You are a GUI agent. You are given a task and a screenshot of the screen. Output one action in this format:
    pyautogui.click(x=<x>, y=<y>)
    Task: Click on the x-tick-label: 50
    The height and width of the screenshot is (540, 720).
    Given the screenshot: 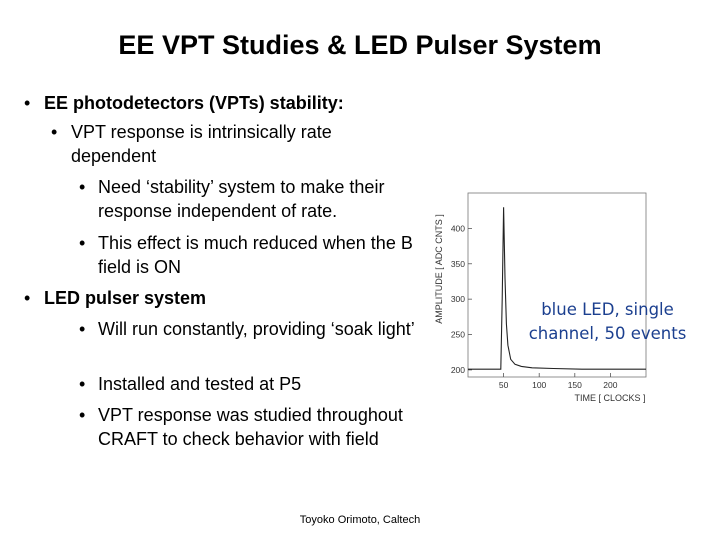 What is the action you would take?
    pyautogui.click(x=504, y=385)
    